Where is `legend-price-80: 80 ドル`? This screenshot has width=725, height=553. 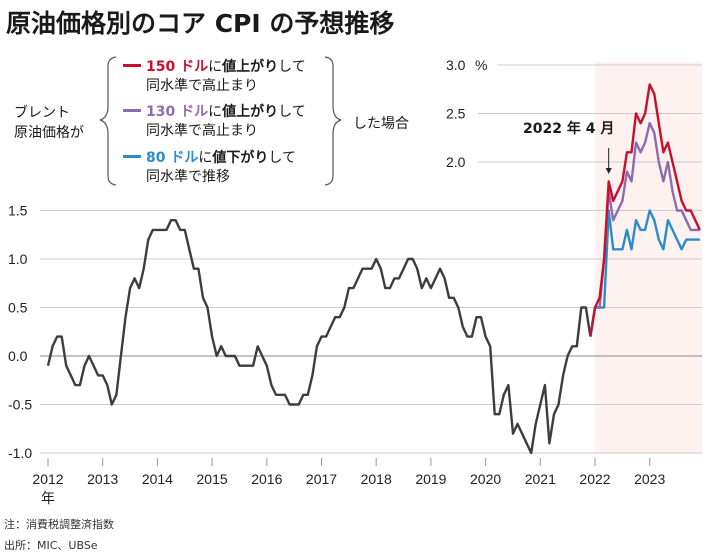
legend-price-80: 80 ドル is located at coordinates (172, 158).